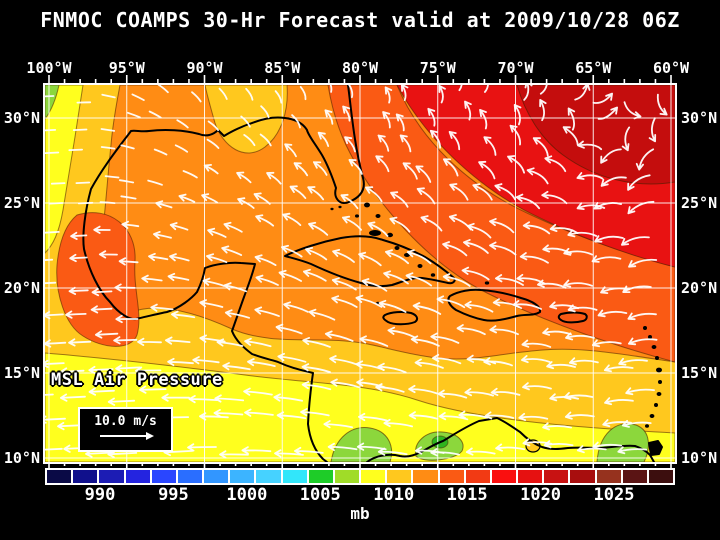 The height and width of the screenshot is (540, 720). Describe the element at coordinates (510, 439) in the screenshot. I see `coastline-south-america` at that location.